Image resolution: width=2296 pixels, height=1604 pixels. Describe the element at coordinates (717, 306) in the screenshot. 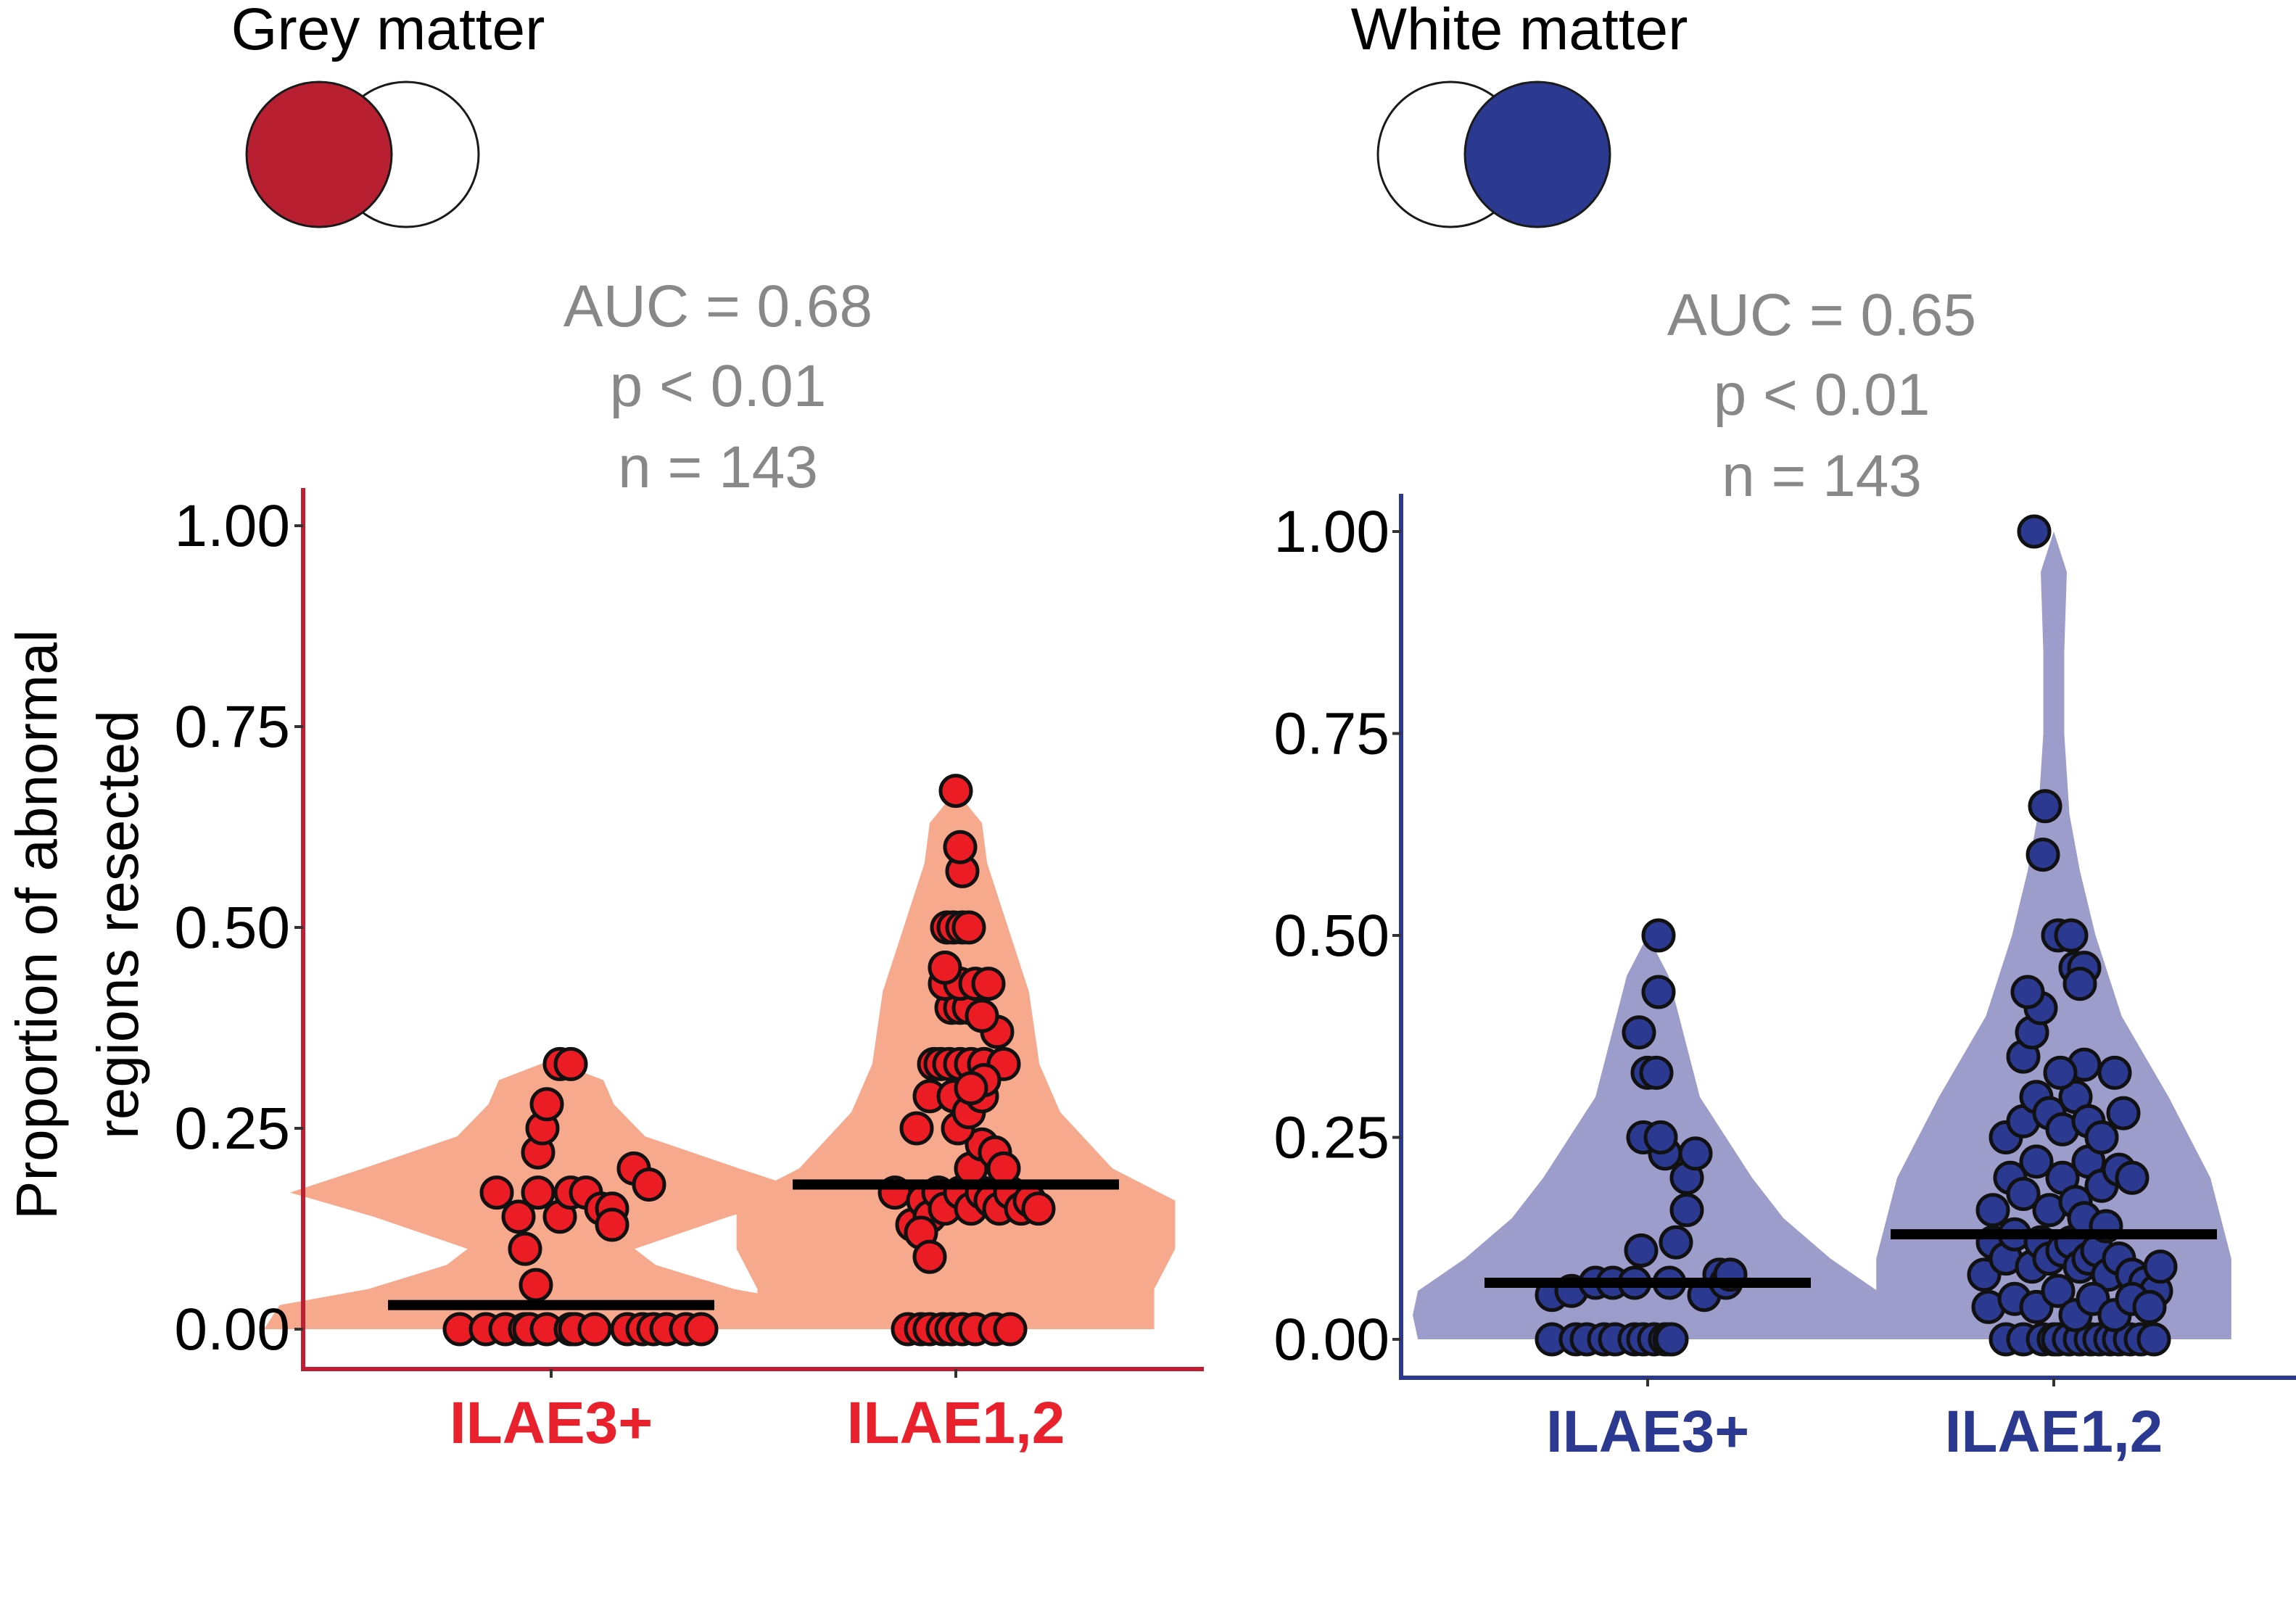

I see `grey-matter-auc: AUC = 0.68` at that location.